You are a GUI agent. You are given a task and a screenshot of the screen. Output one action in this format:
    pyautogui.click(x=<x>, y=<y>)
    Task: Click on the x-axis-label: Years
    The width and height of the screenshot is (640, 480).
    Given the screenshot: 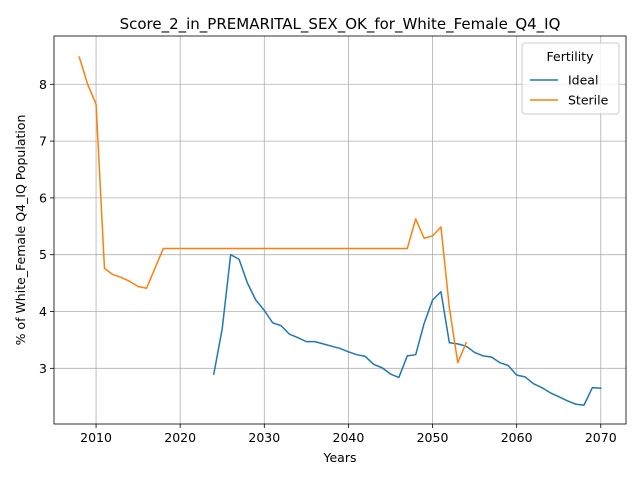 What is the action you would take?
    pyautogui.click(x=340, y=457)
    